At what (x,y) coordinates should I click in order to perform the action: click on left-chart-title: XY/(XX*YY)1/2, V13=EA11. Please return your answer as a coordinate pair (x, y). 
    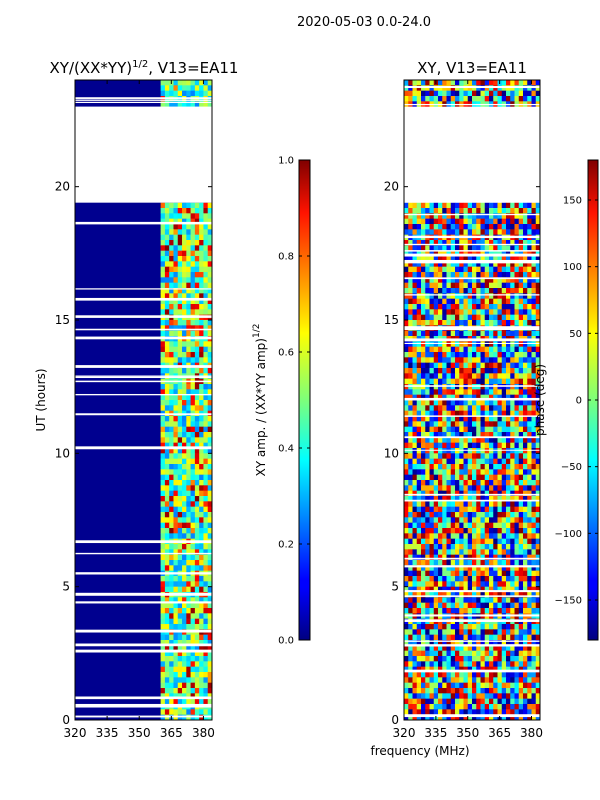
    Looking at the image, I should click on (144, 68).